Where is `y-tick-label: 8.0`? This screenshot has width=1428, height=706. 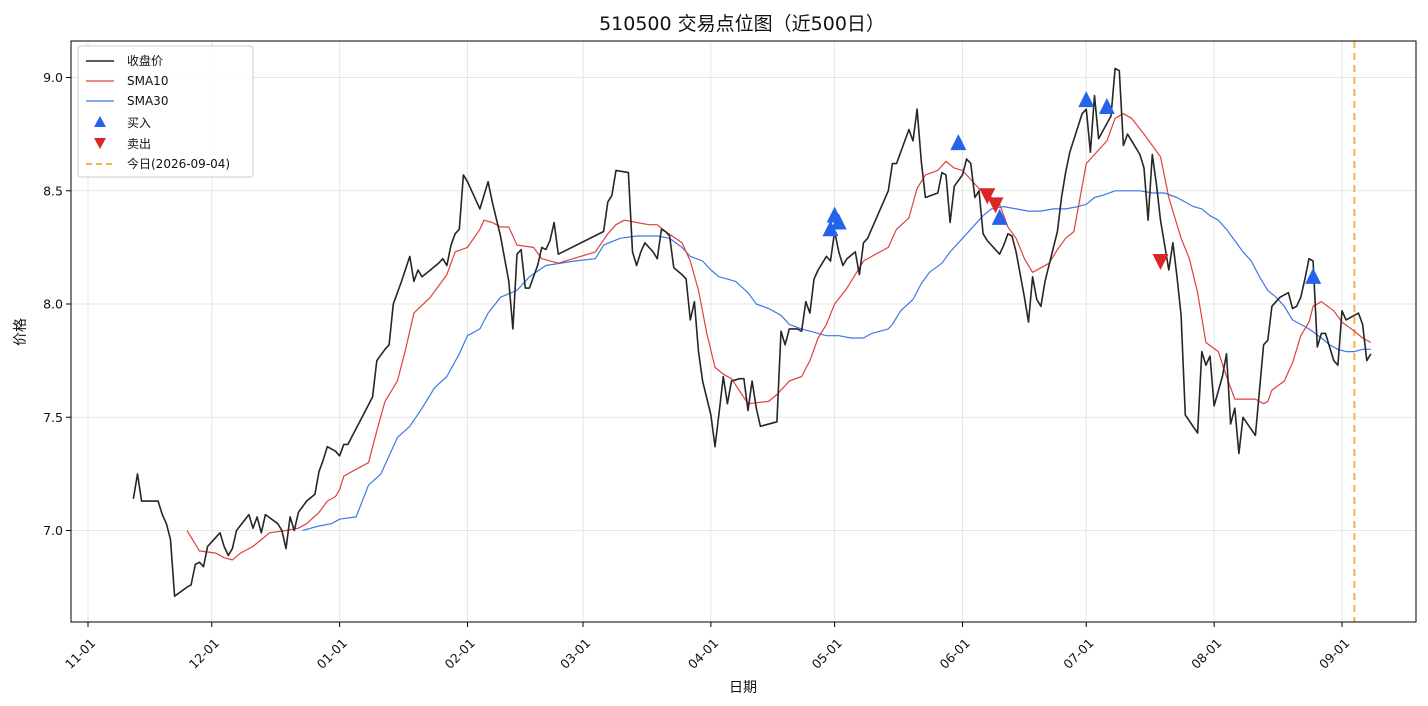 y-tick-label: 8.0 is located at coordinates (53, 304).